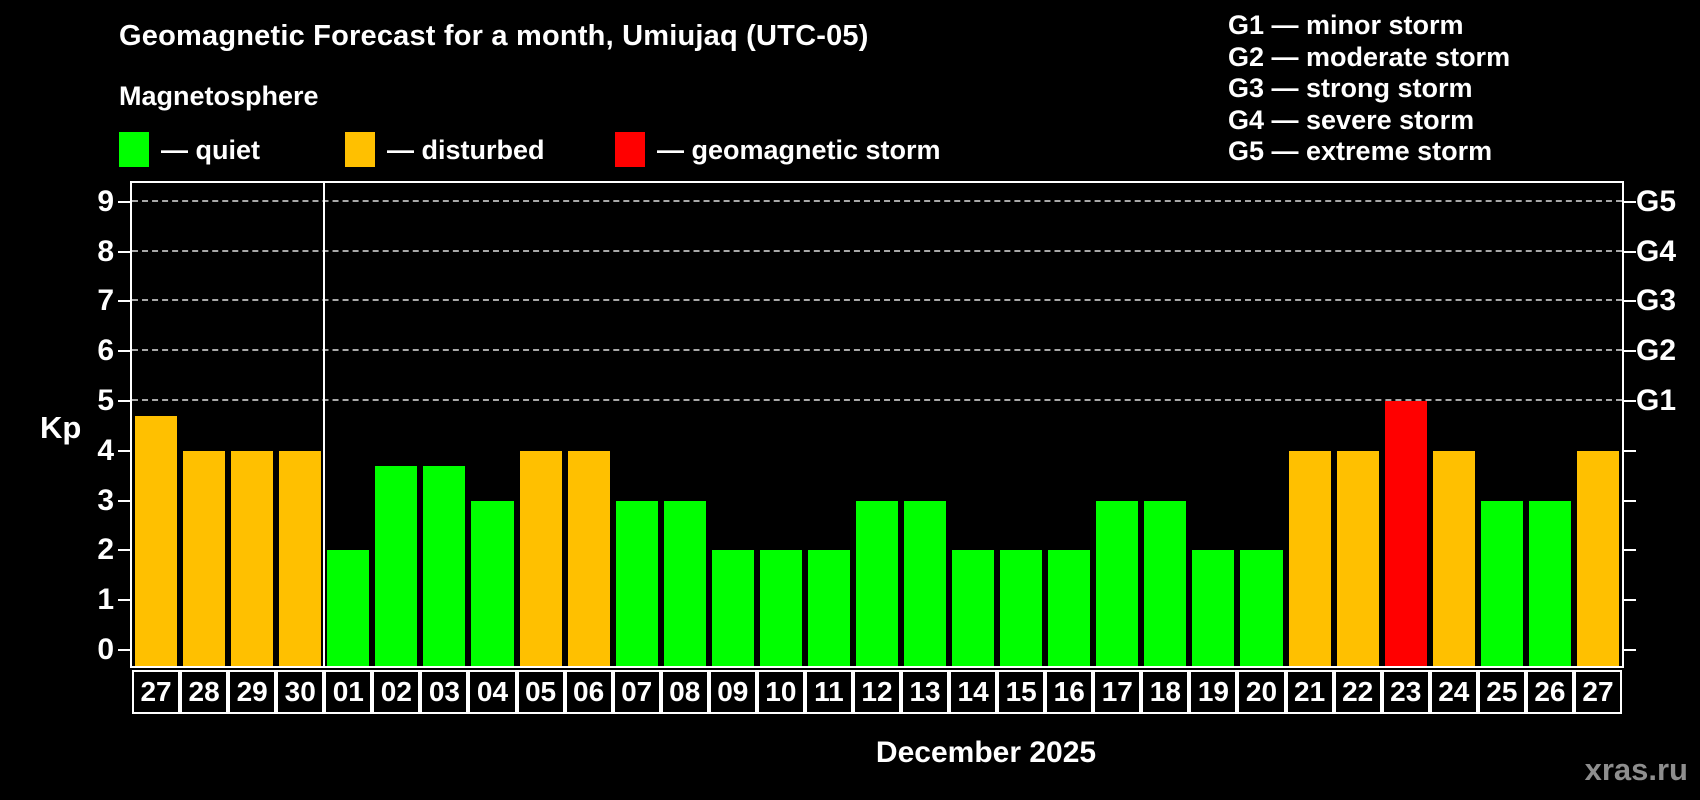  I want to click on gridline-kp8, so click(877, 250).